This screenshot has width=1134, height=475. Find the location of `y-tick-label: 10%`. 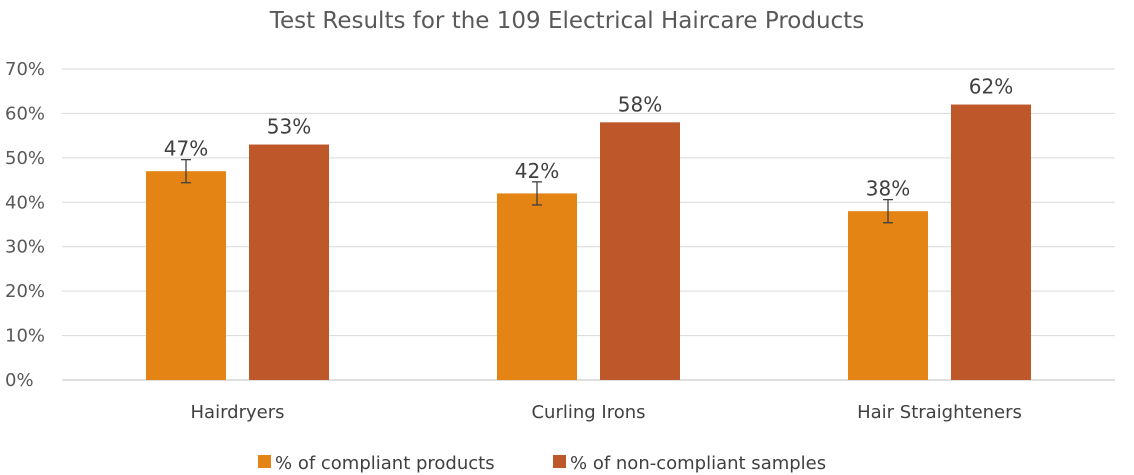

y-tick-label: 10% is located at coordinates (25, 336).